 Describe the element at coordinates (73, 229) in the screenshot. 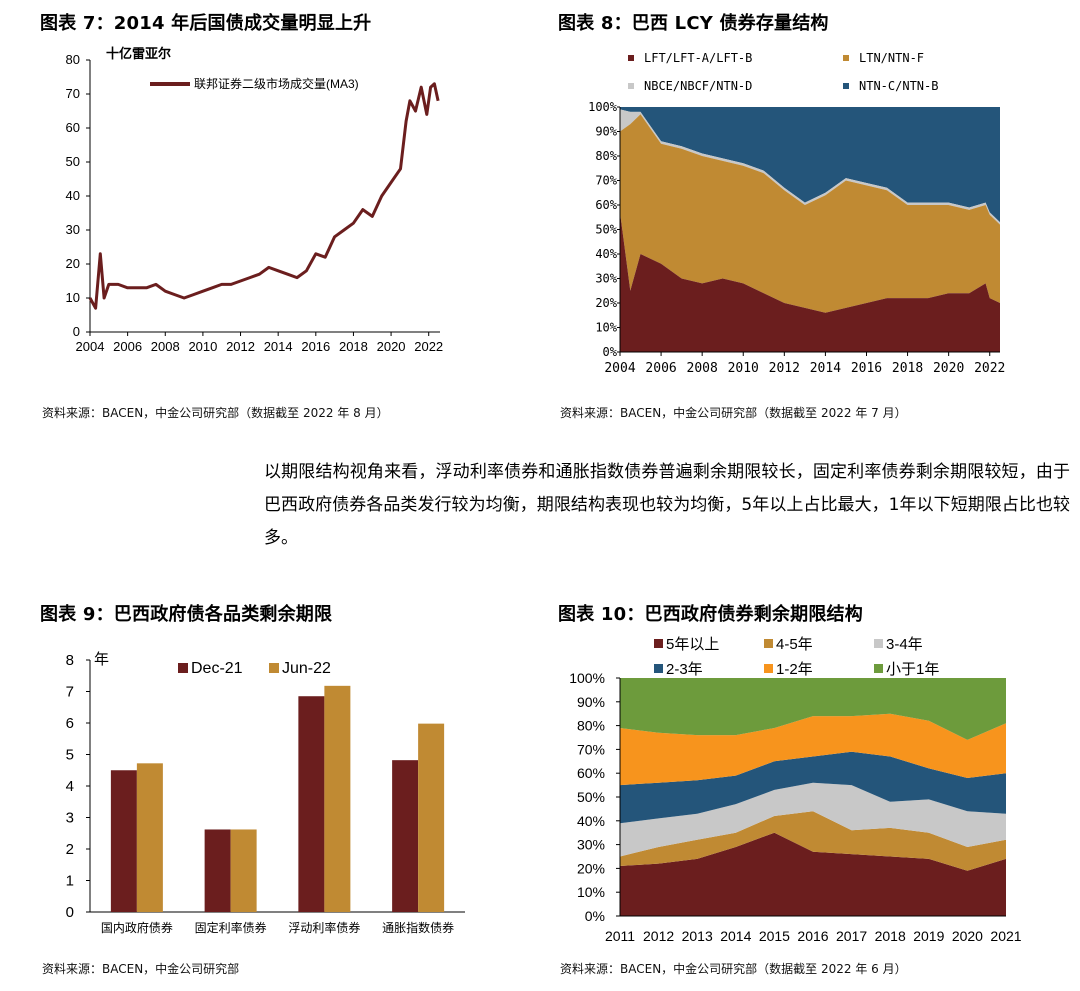

I see `y-tick-label: 30` at that location.